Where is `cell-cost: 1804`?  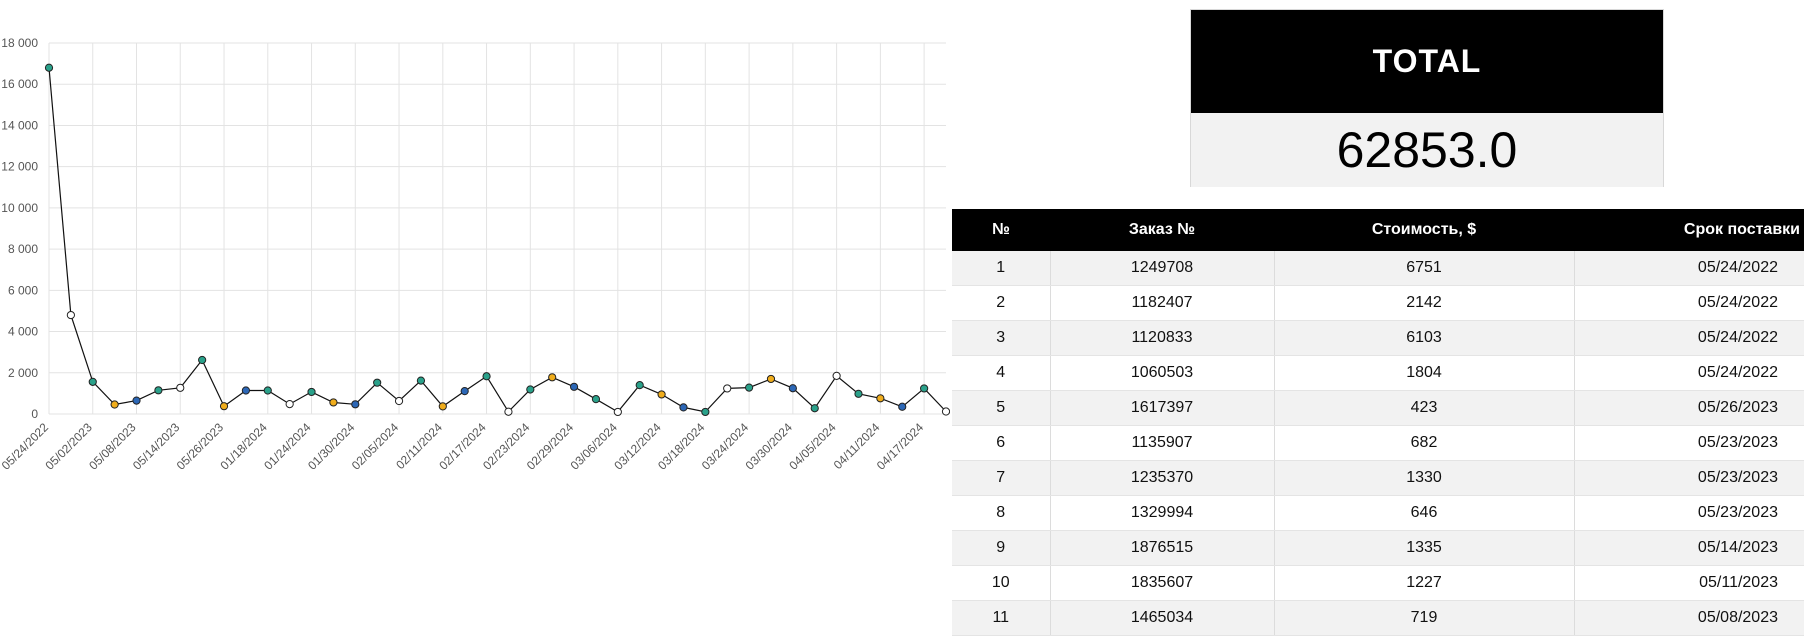
cell-cost: 1804 is located at coordinates (1424, 373).